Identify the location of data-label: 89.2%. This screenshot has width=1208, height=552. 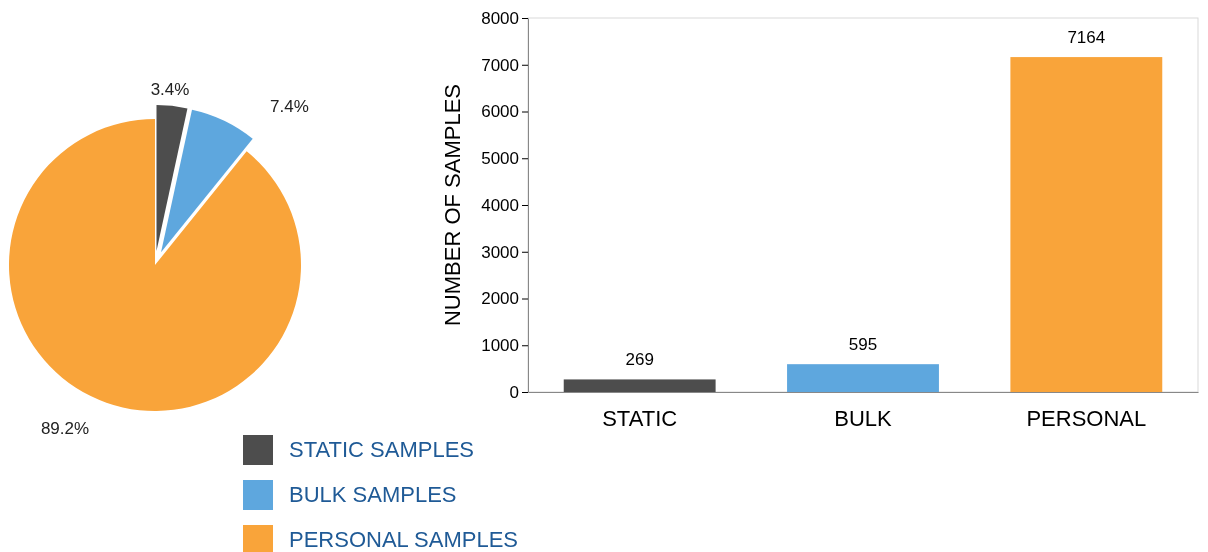
(65, 428).